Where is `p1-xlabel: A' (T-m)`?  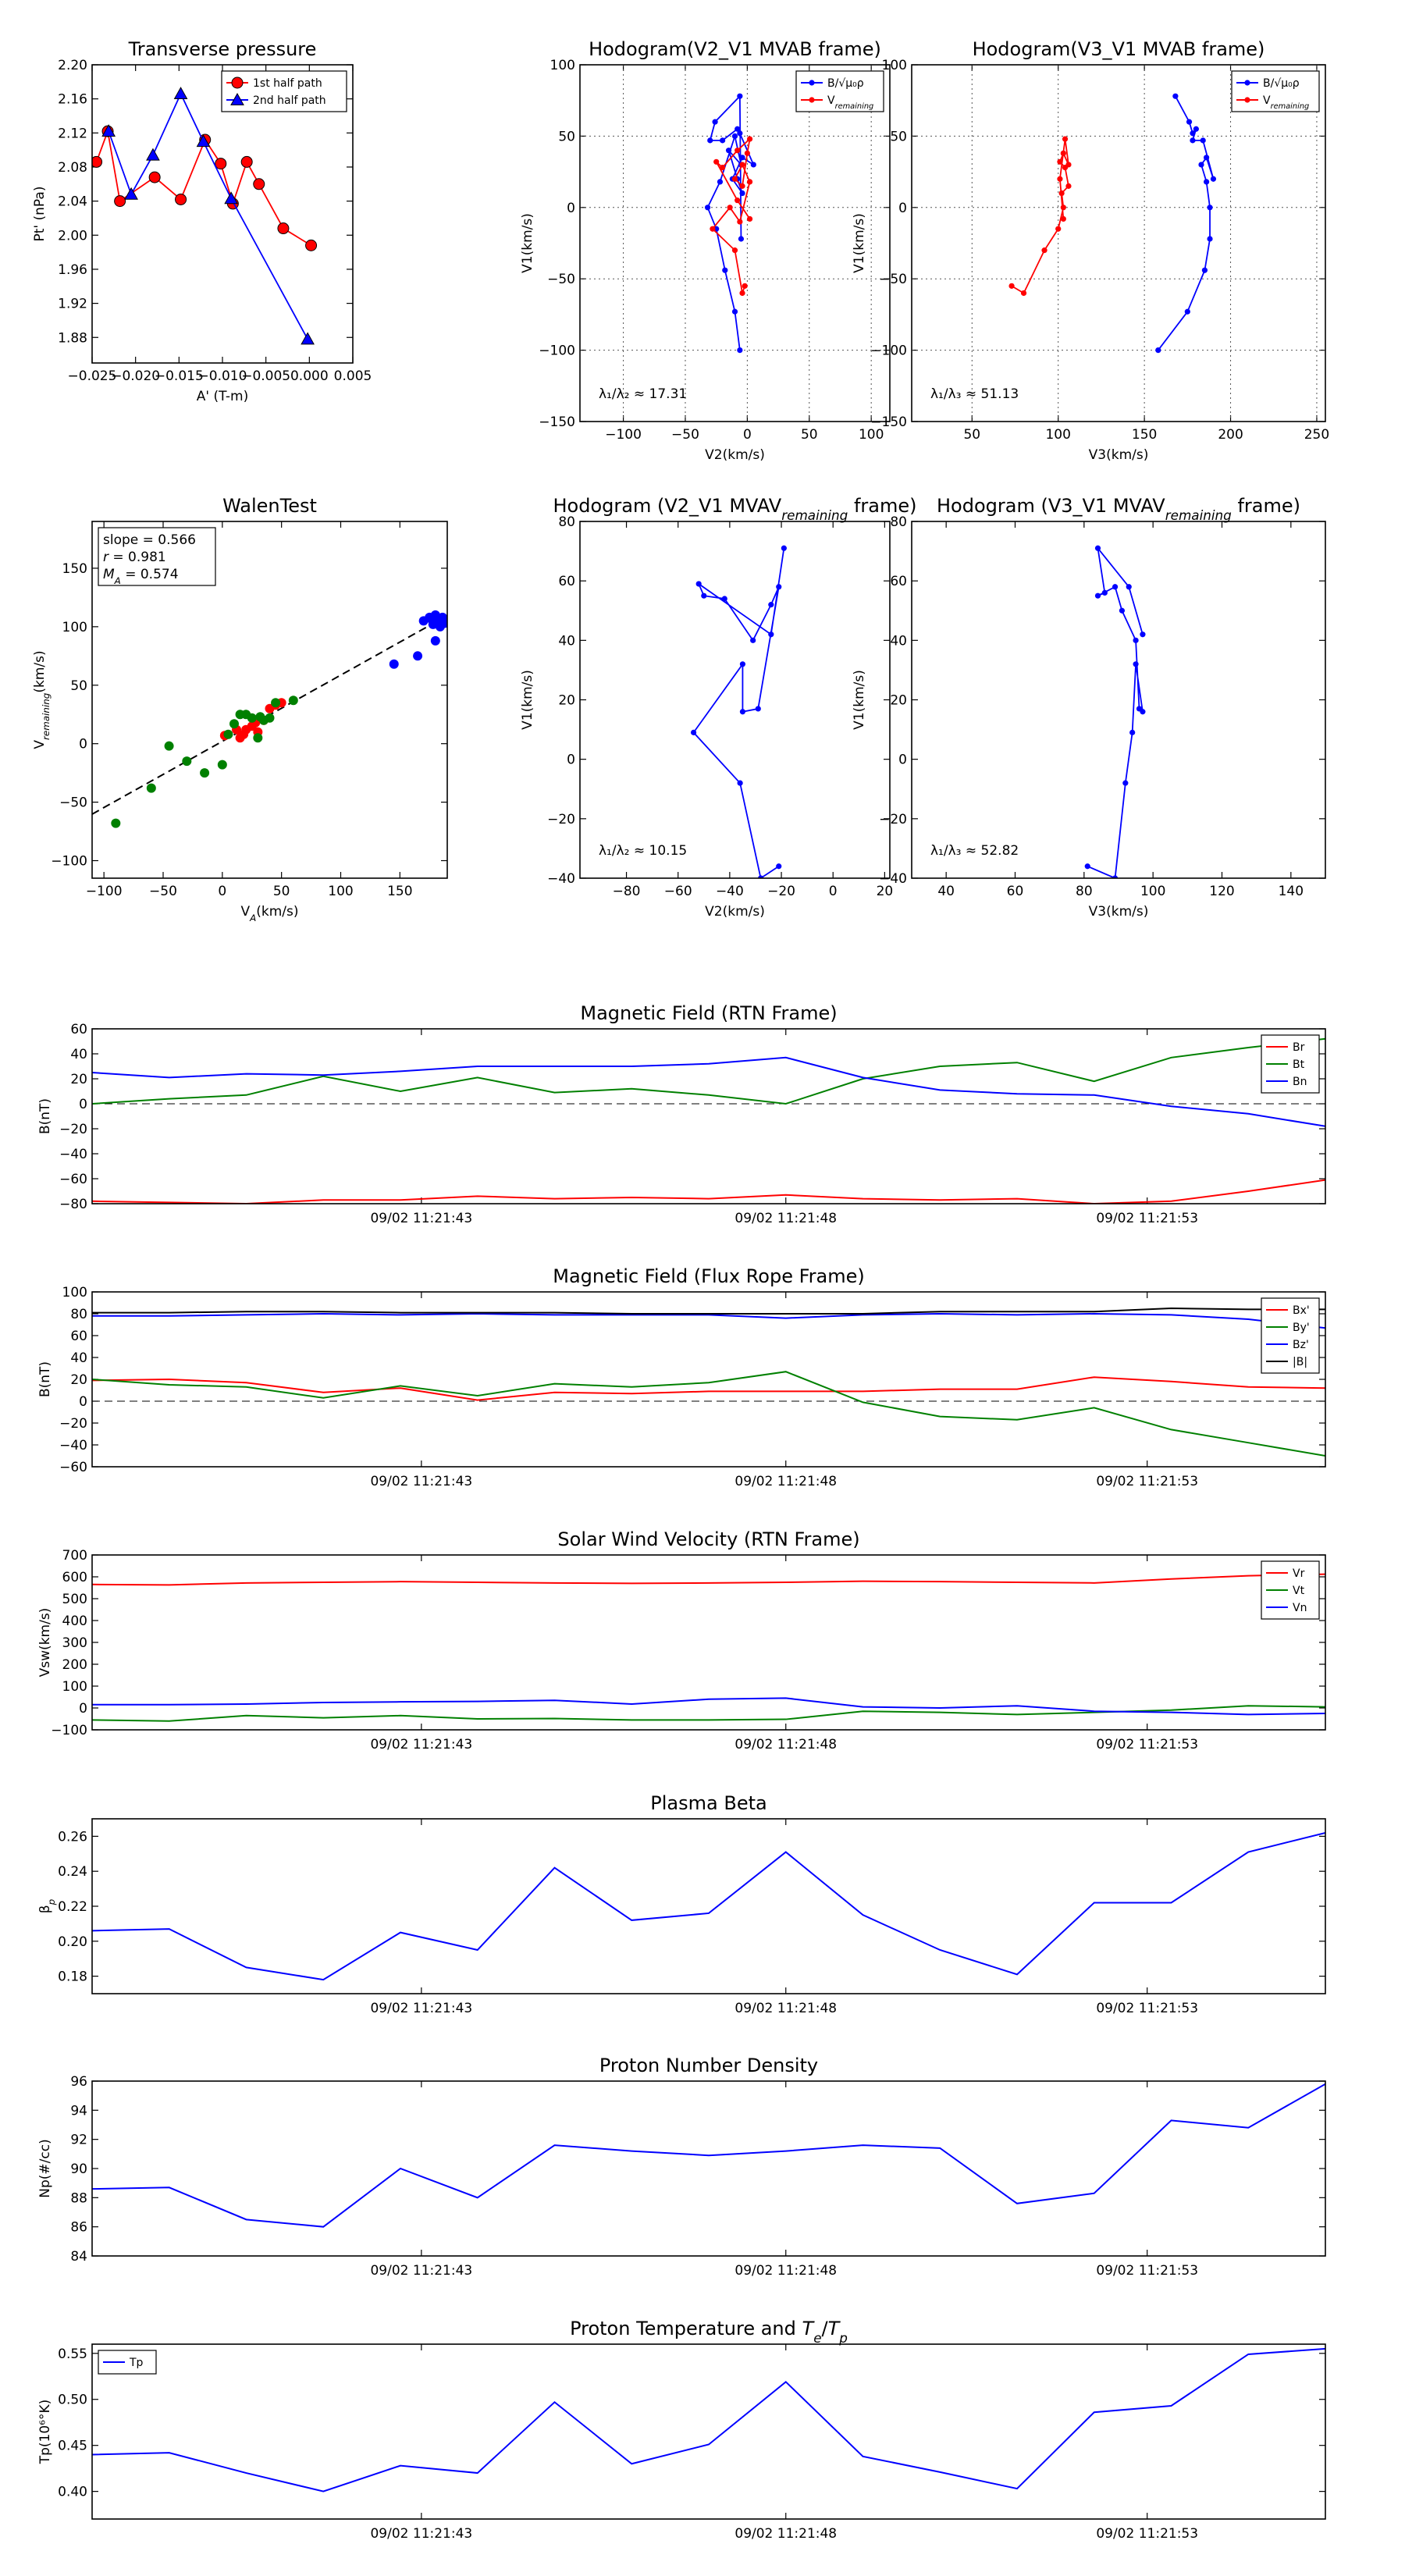 p1-xlabel: A' (T-m) is located at coordinates (223, 396).